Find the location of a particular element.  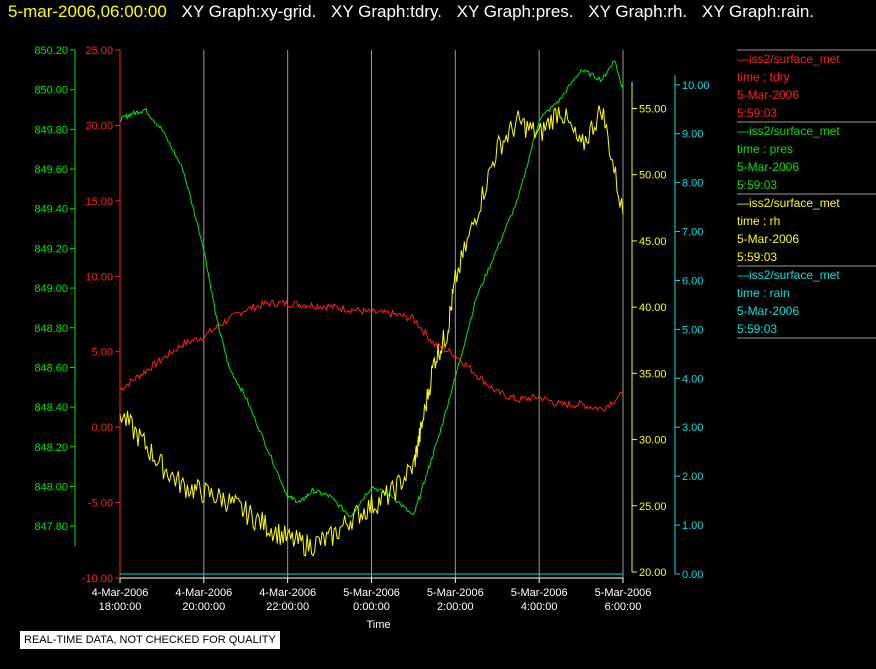

rain-tick-label: 5.00 is located at coordinates (692, 330).